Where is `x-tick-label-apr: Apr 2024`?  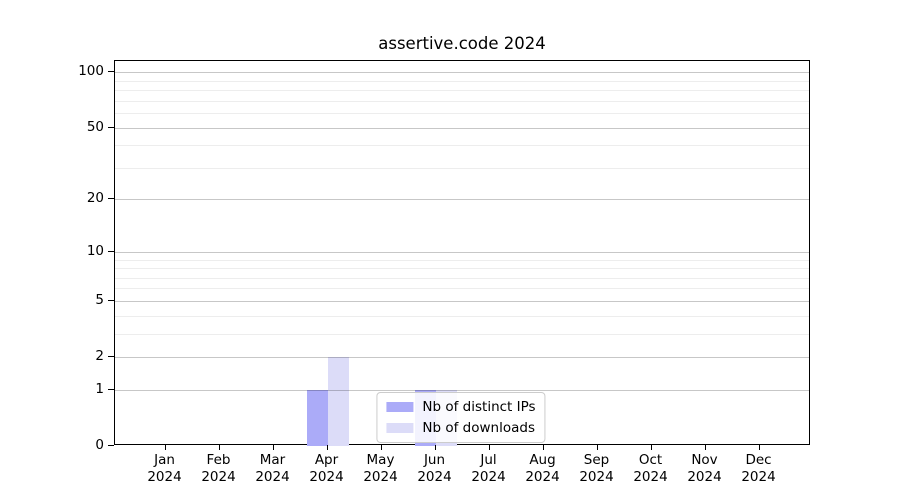
x-tick-label-apr: Apr 2024 is located at coordinates (327, 469).